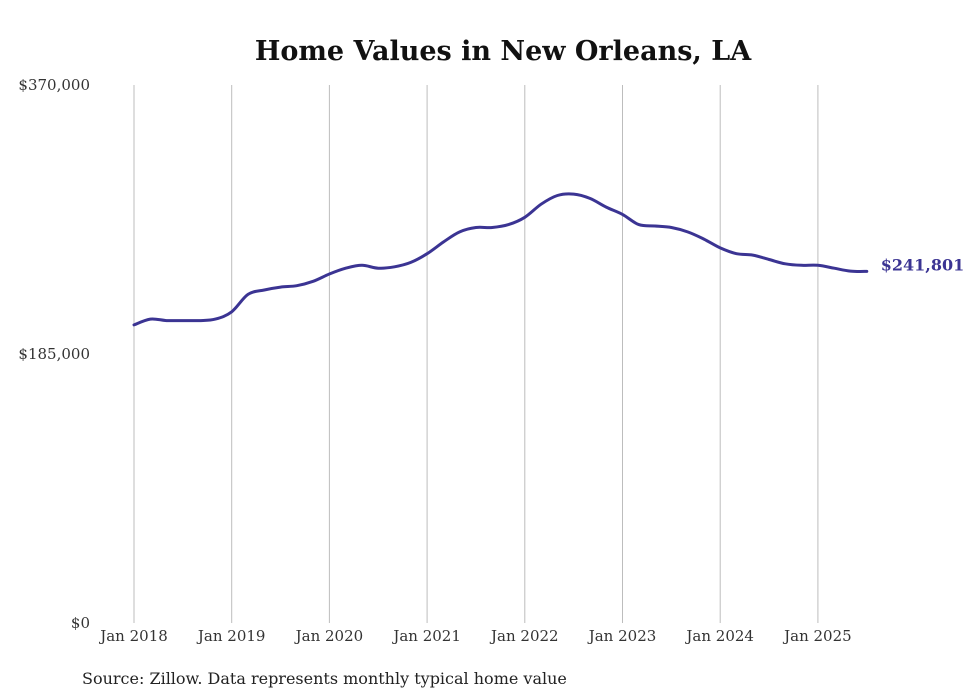 Image resolution: width=980 pixels, height=699 pixels. What do you see at coordinates (329, 636) in the screenshot?
I see `x-tick-label: Jan 2020` at bounding box center [329, 636].